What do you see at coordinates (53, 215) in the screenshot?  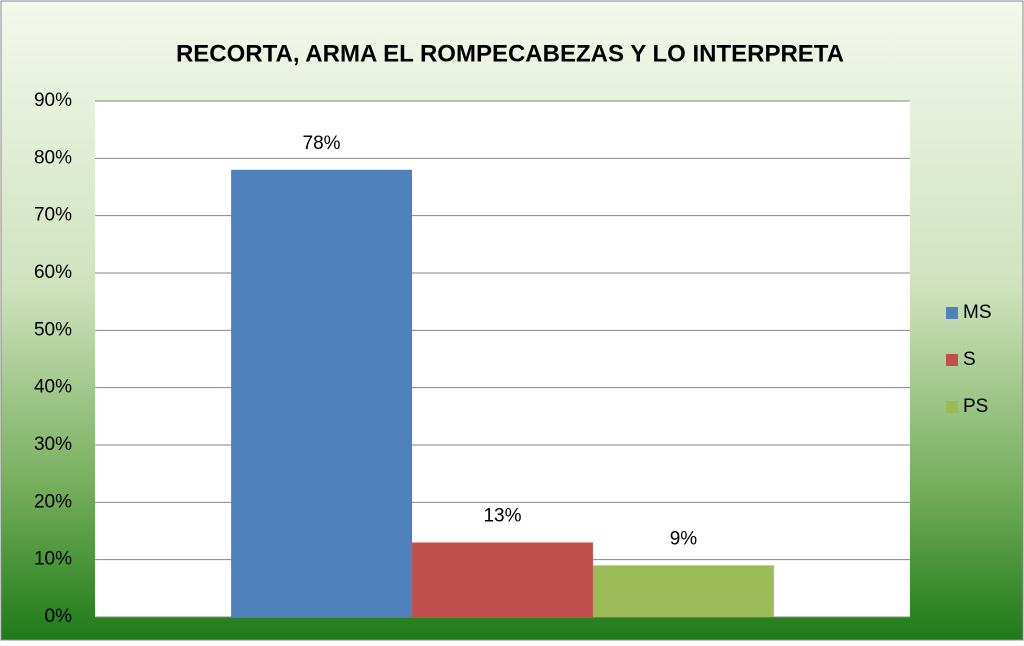 I see `y-tick-label: 70%` at bounding box center [53, 215].